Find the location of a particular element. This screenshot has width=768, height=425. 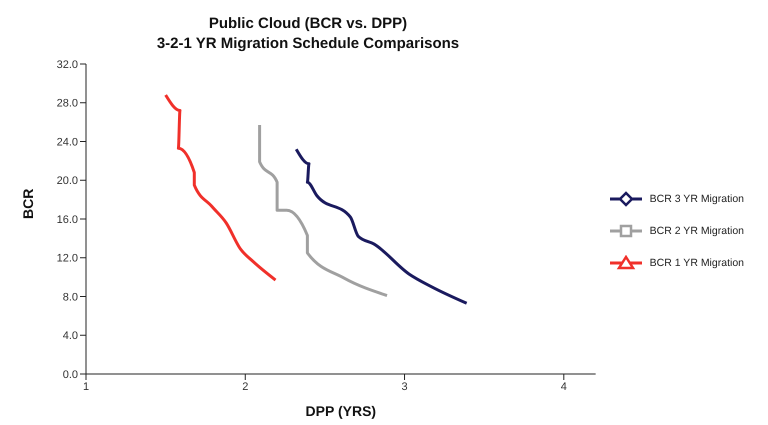

y-tick-label: 24.0 is located at coordinates (67, 142).